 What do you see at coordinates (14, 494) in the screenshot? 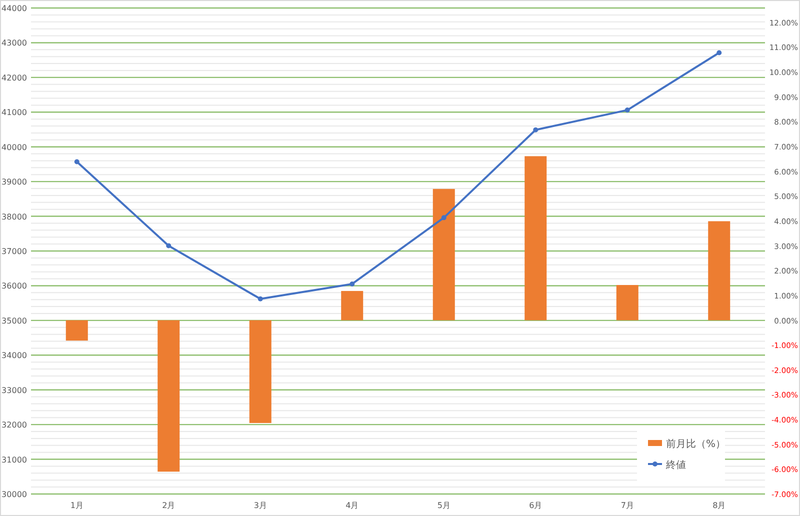
I see `y-tick-label: 30000` at bounding box center [14, 494].